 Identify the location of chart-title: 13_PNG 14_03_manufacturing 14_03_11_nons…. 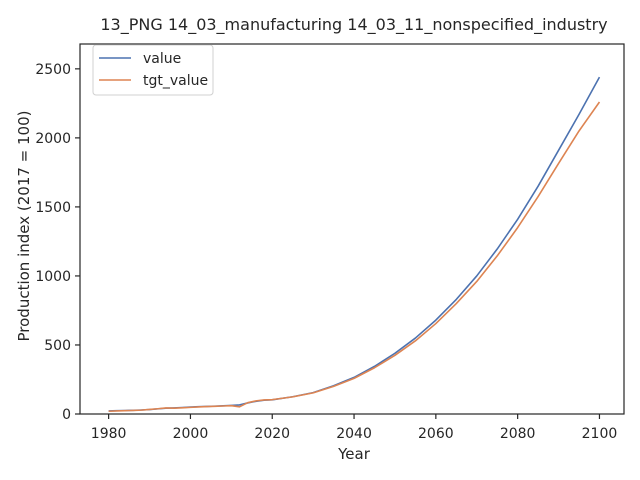
(353, 25).